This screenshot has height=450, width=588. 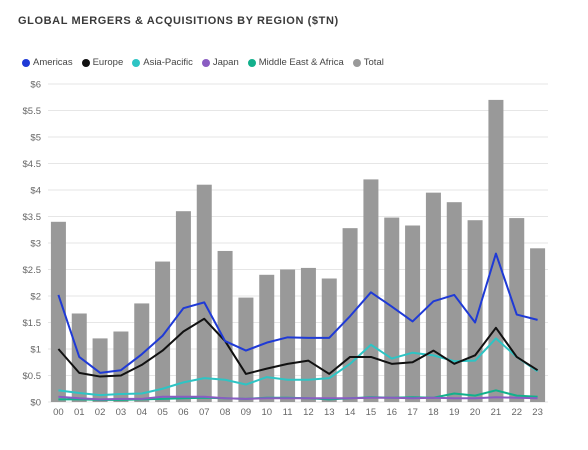 I want to click on legend-label: Asia-Pacific, so click(x=168, y=62).